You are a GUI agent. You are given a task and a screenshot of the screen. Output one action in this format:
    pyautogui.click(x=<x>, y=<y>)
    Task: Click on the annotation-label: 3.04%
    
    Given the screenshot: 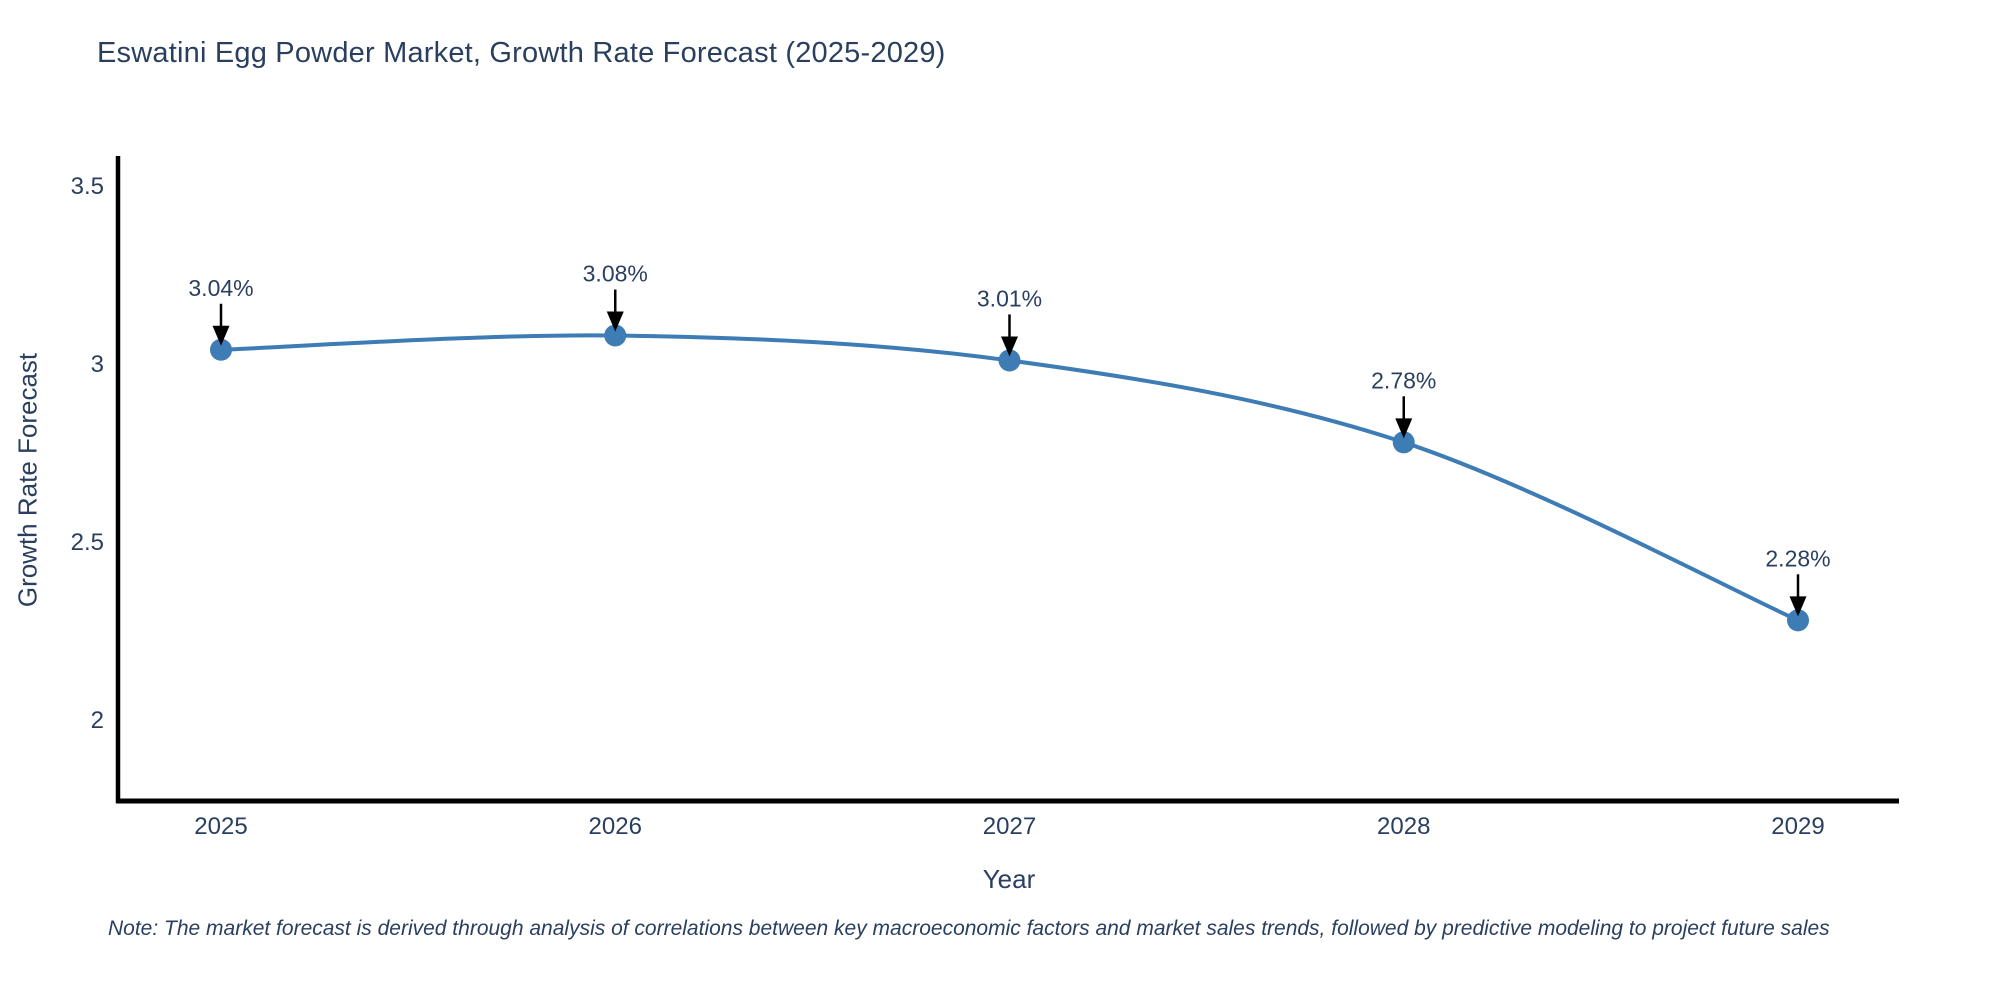 What is the action you would take?
    pyautogui.click(x=220, y=288)
    